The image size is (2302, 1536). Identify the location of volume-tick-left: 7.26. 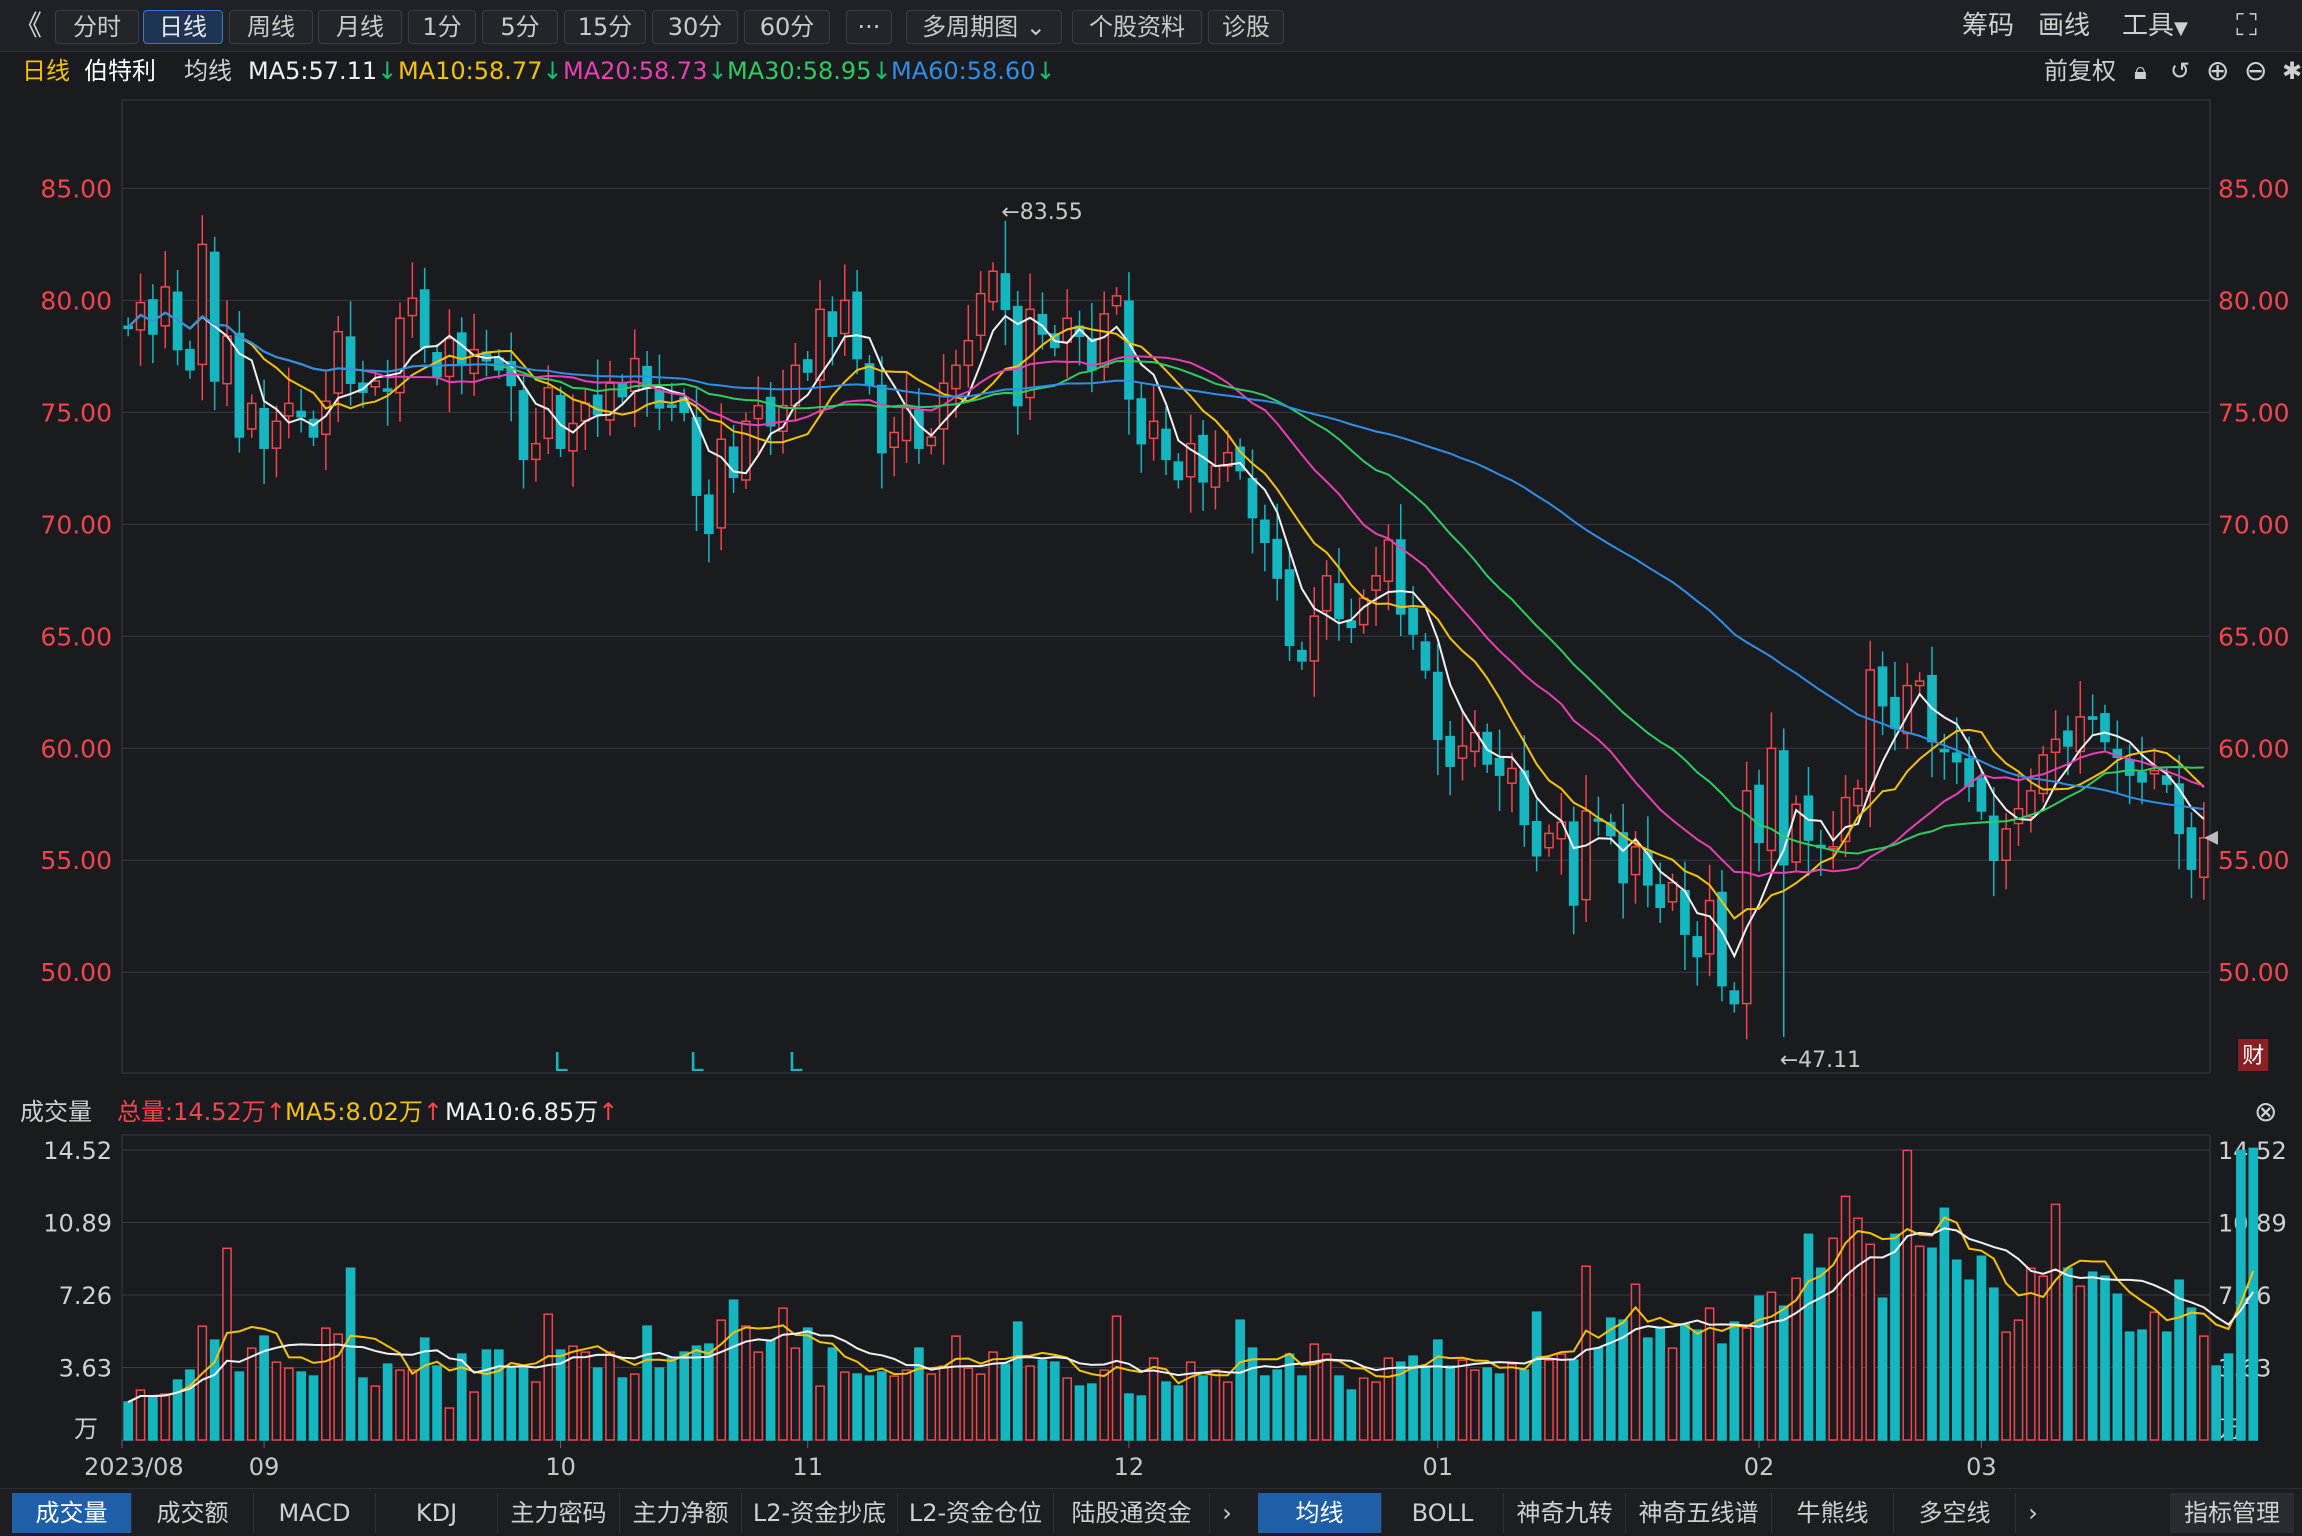
(85, 1296).